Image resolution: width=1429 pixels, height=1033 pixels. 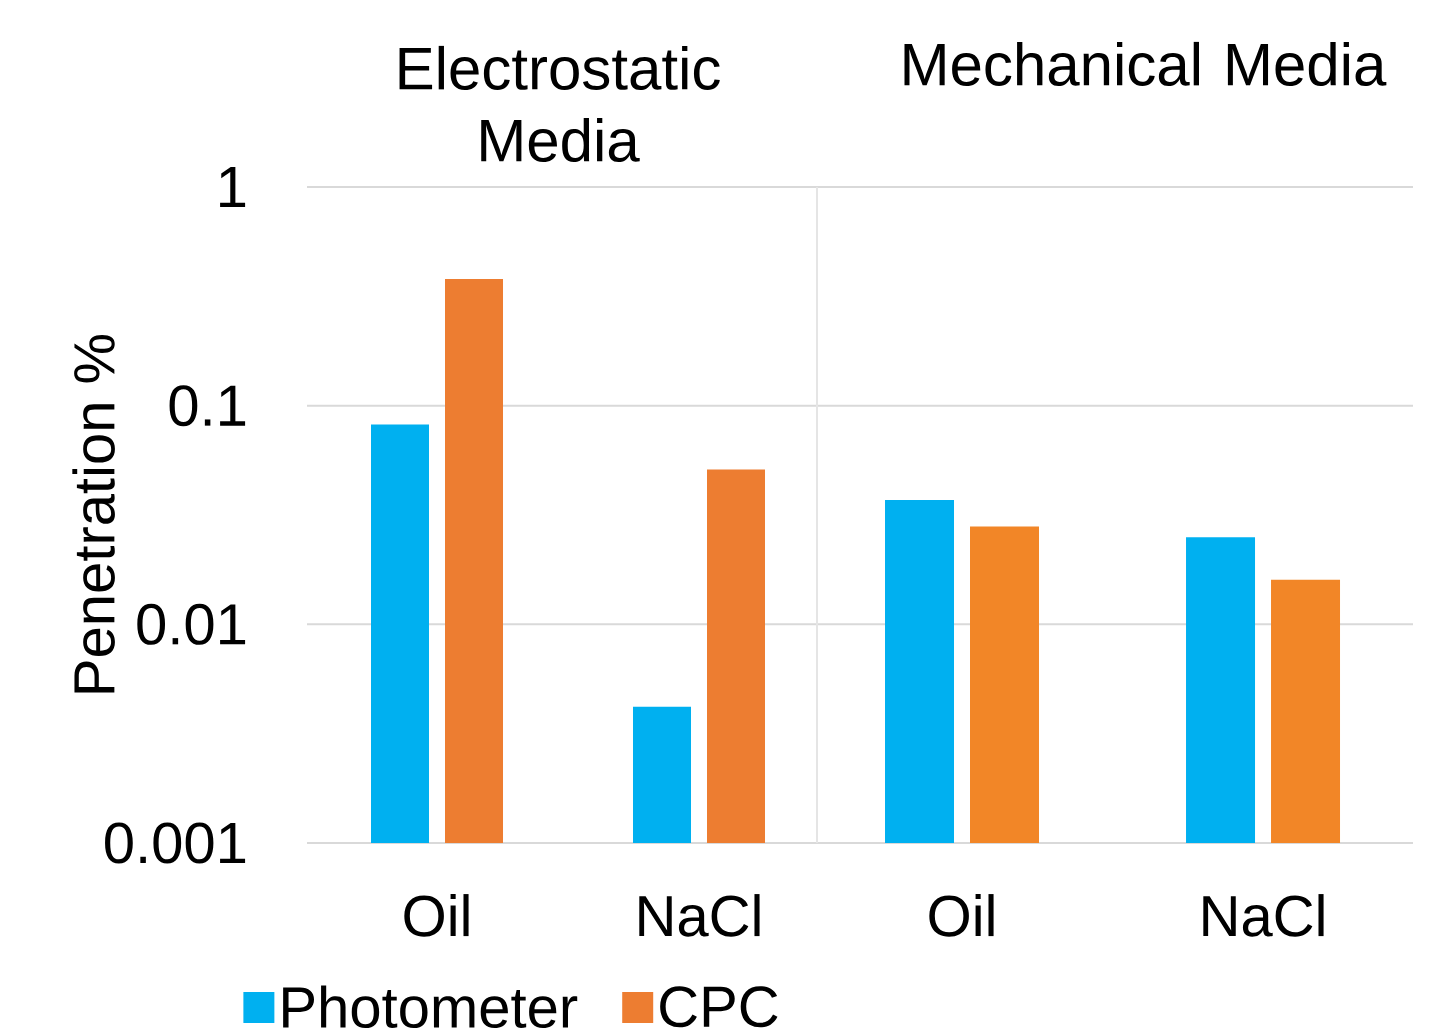 I want to click on y-tick-label: 0.01, so click(x=191, y=624).